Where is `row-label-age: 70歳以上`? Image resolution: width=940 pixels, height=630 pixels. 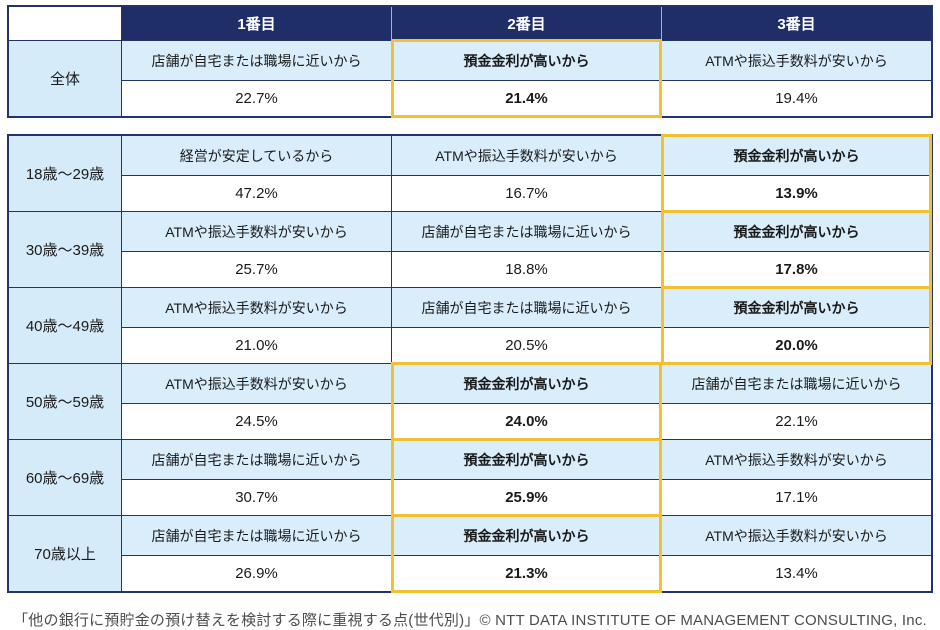 row-label-age: 70歳以上 is located at coordinates (65, 553).